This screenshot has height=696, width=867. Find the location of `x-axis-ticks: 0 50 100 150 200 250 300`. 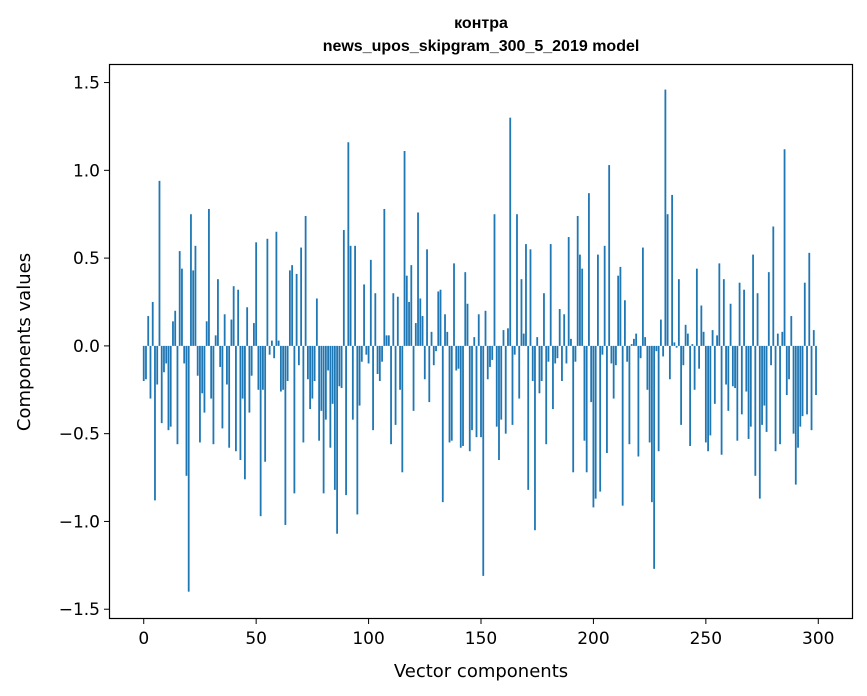

x-axis-ticks: 0 50 100 150 200 250 300 is located at coordinates (486, 633).